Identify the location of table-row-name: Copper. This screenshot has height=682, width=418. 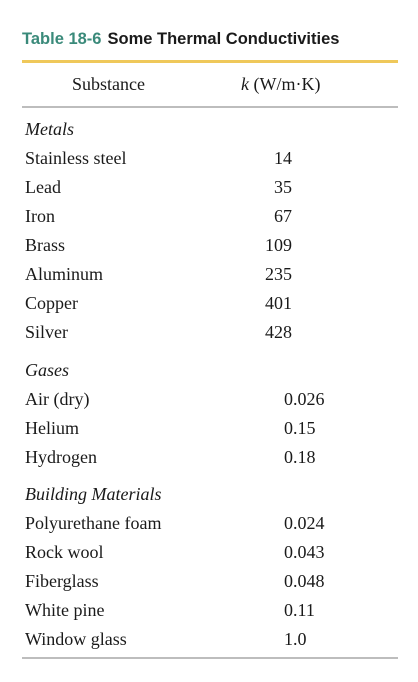
(51, 303).